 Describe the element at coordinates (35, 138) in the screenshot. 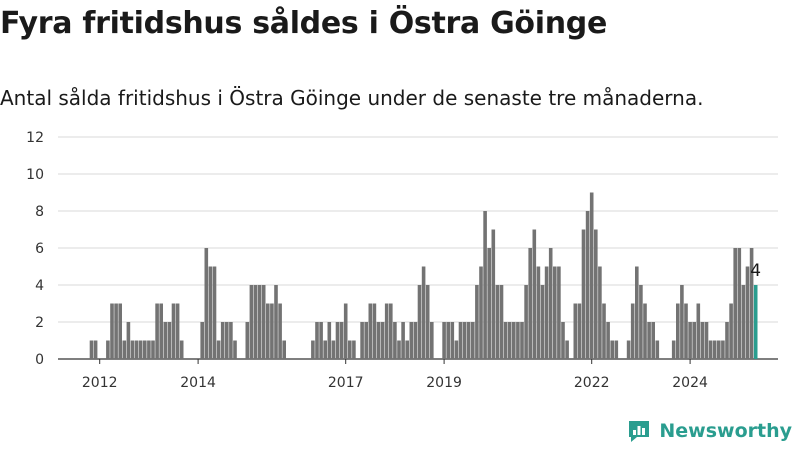

I see `y-tick-label: 12` at that location.